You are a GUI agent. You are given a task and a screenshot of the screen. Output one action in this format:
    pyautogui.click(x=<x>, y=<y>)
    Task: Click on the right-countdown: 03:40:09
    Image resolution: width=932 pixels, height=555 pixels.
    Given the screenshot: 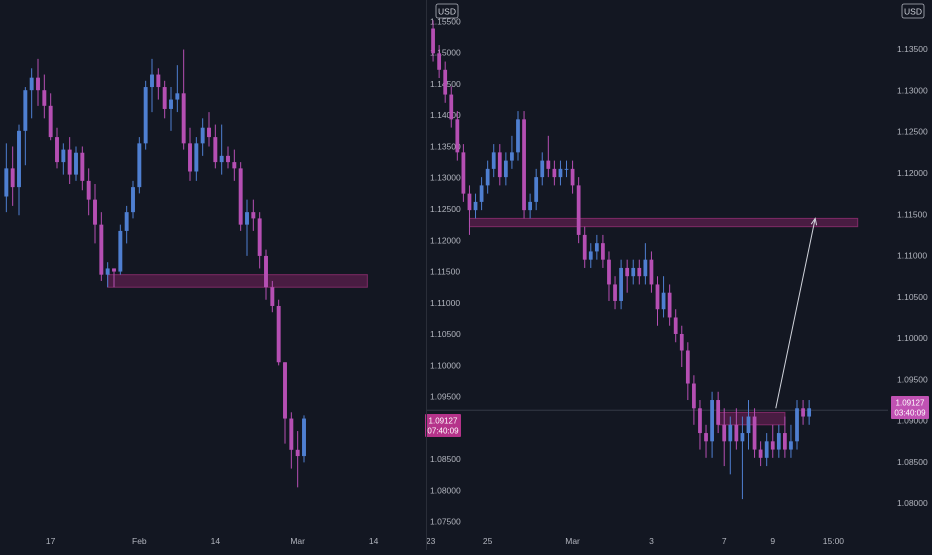 What is the action you would take?
    pyautogui.click(x=910, y=413)
    